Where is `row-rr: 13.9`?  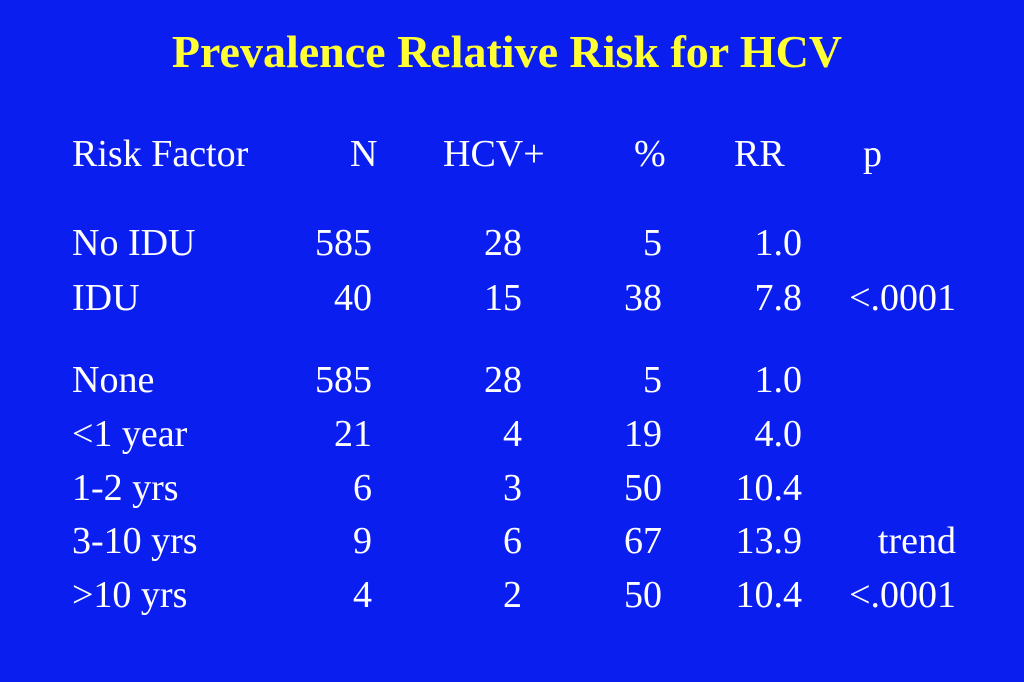 row-rr: 13.9 is located at coordinates (769, 541).